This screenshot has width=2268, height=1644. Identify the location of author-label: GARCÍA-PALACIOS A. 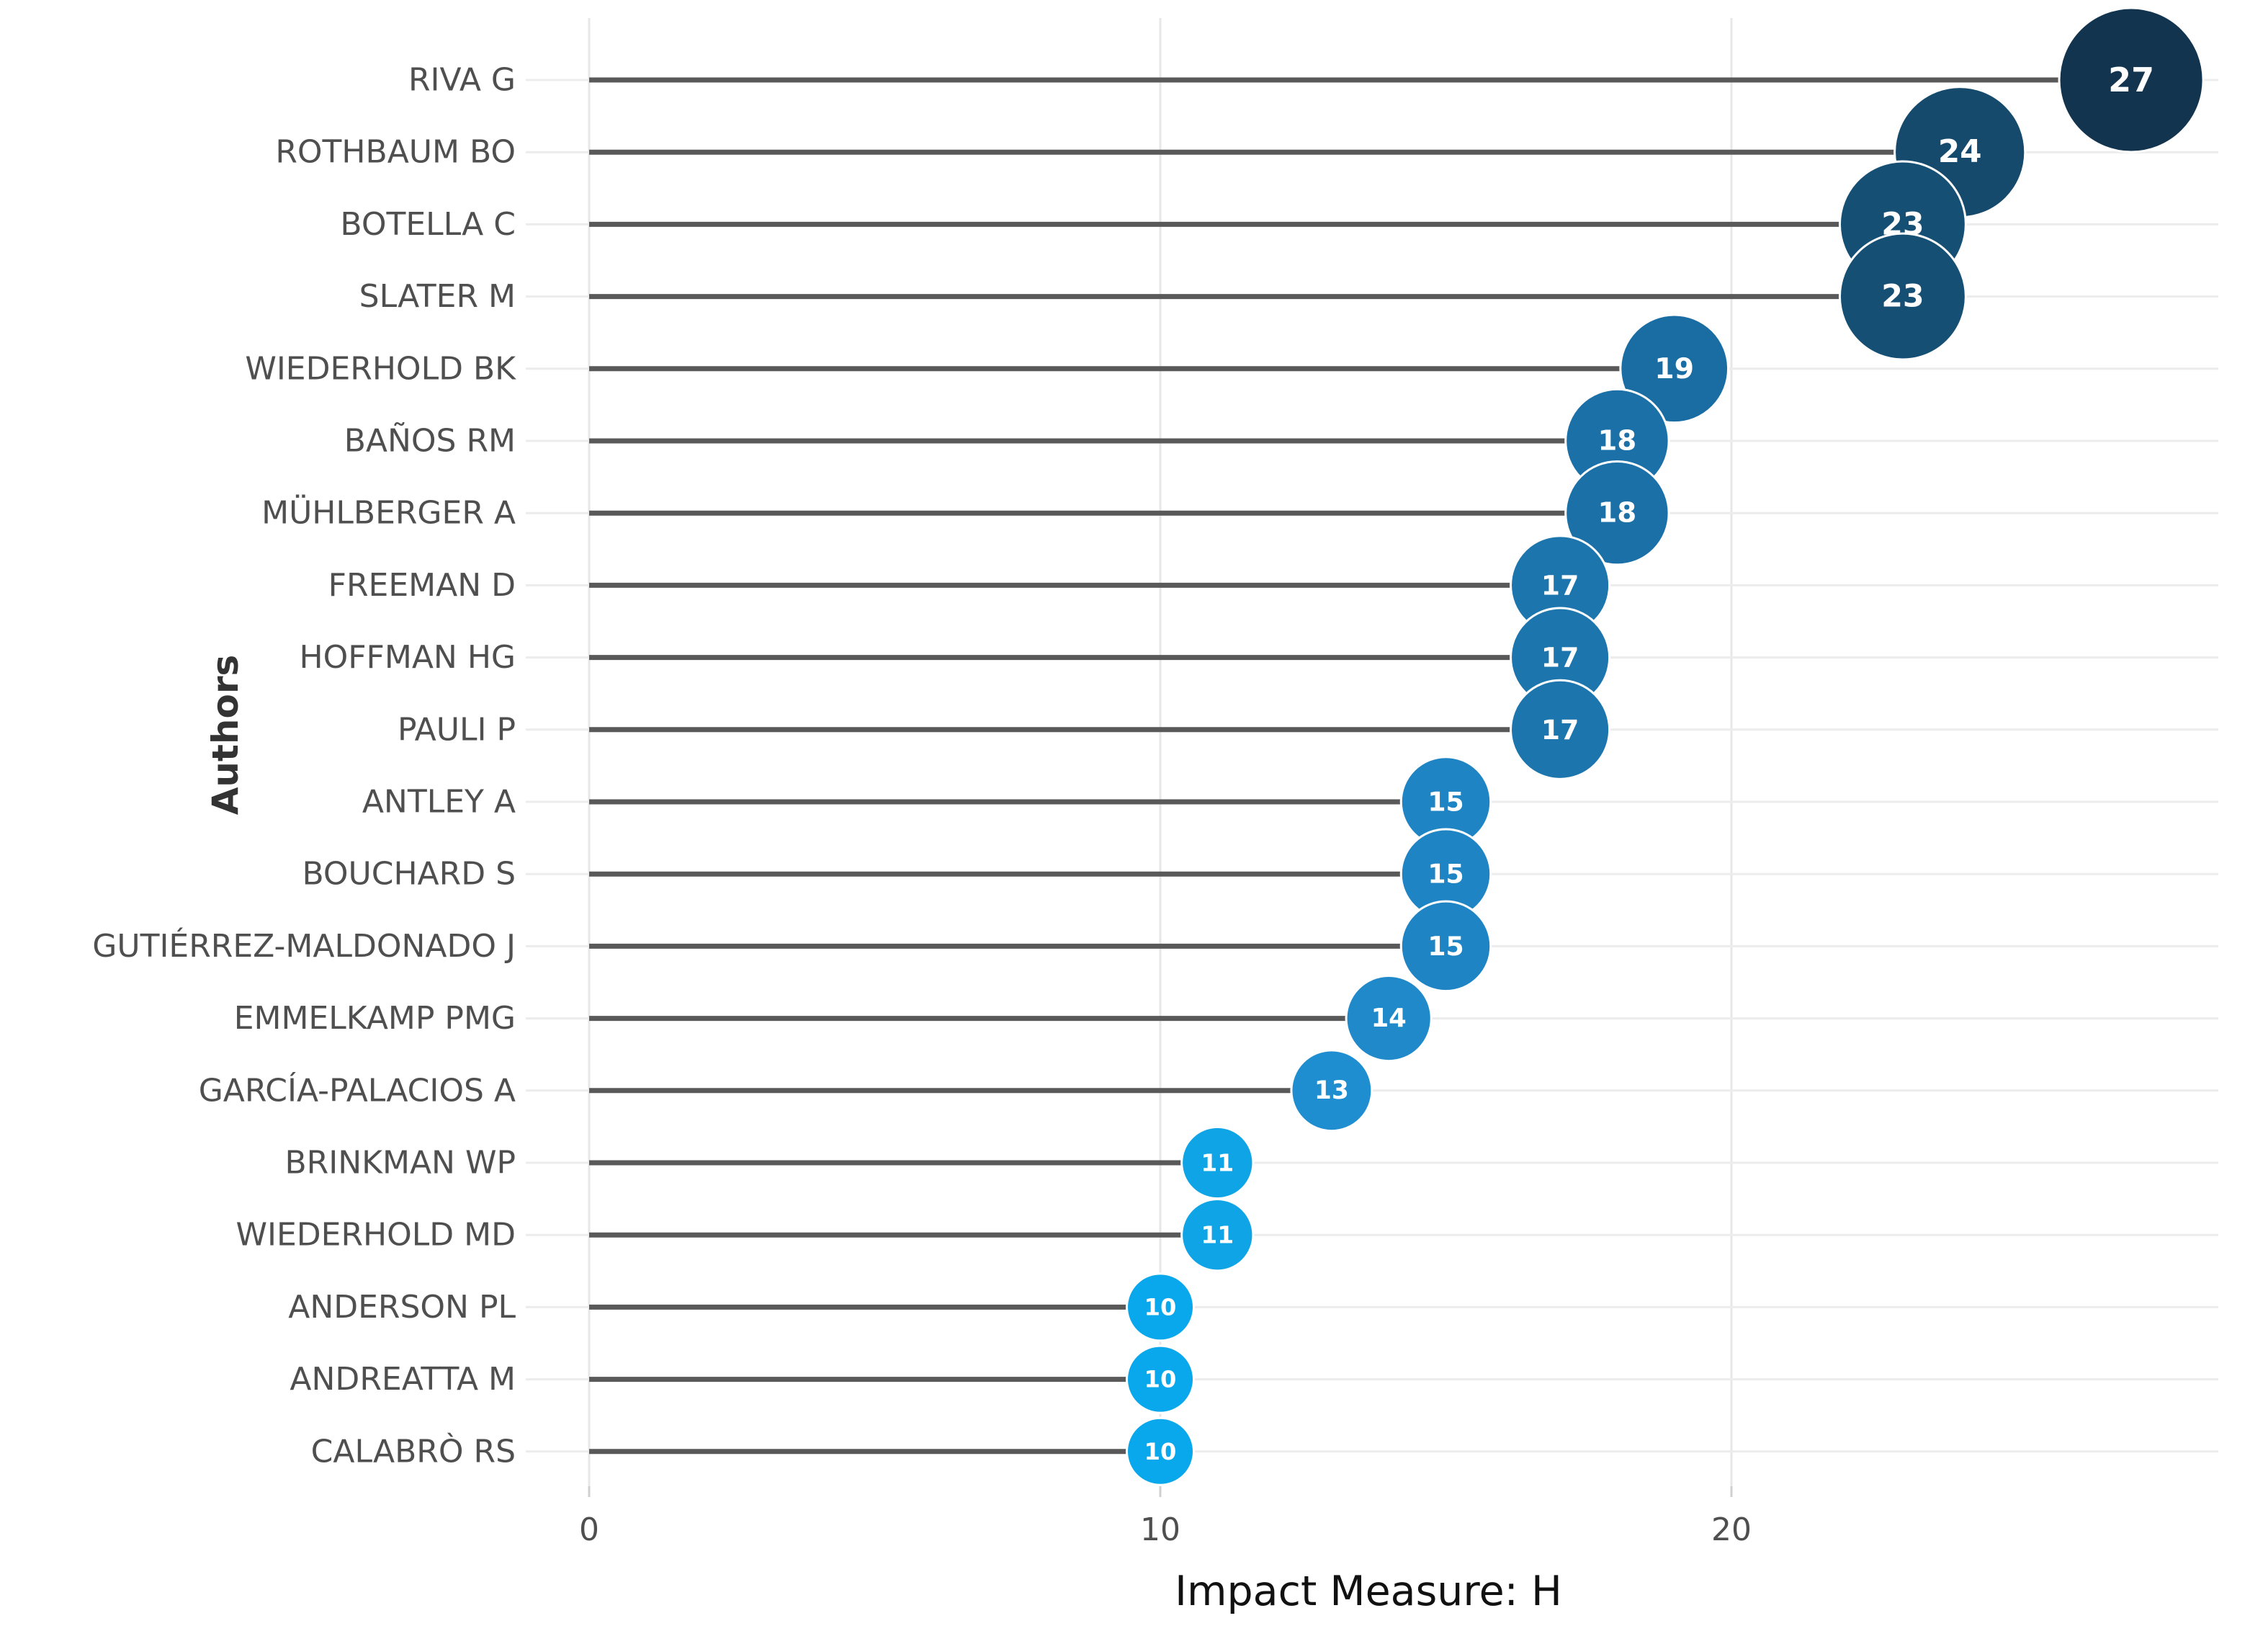
(357, 1090).